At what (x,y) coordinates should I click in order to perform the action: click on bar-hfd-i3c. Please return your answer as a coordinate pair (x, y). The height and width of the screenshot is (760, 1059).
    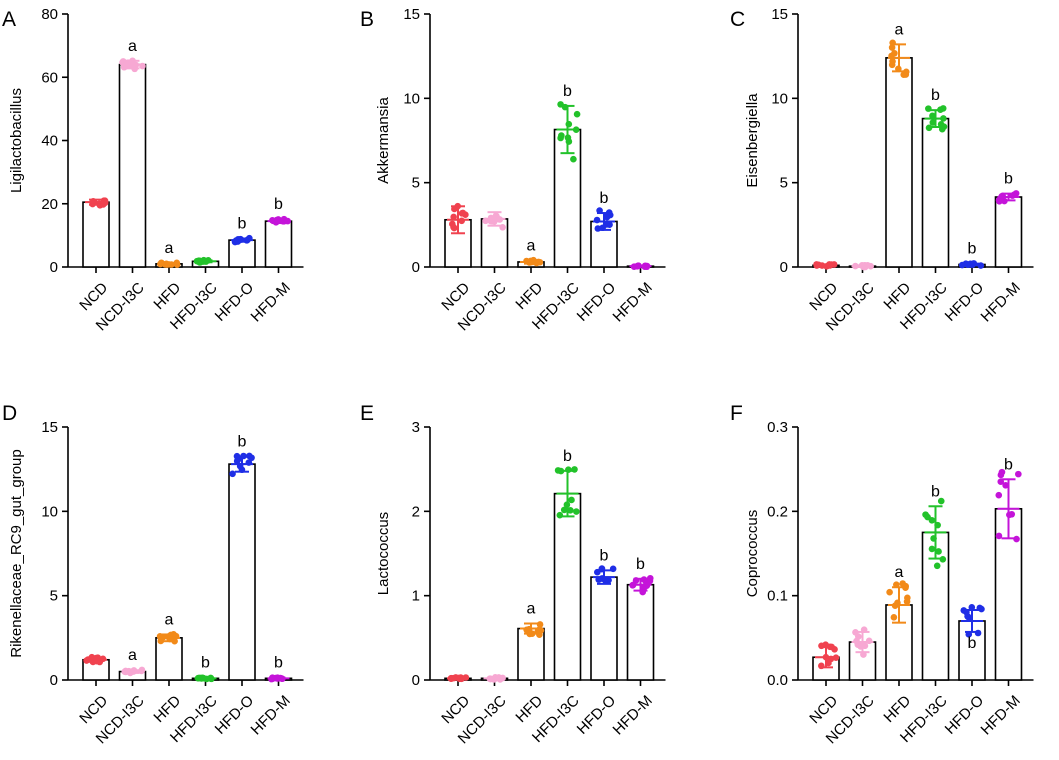
    Looking at the image, I should click on (567, 586).